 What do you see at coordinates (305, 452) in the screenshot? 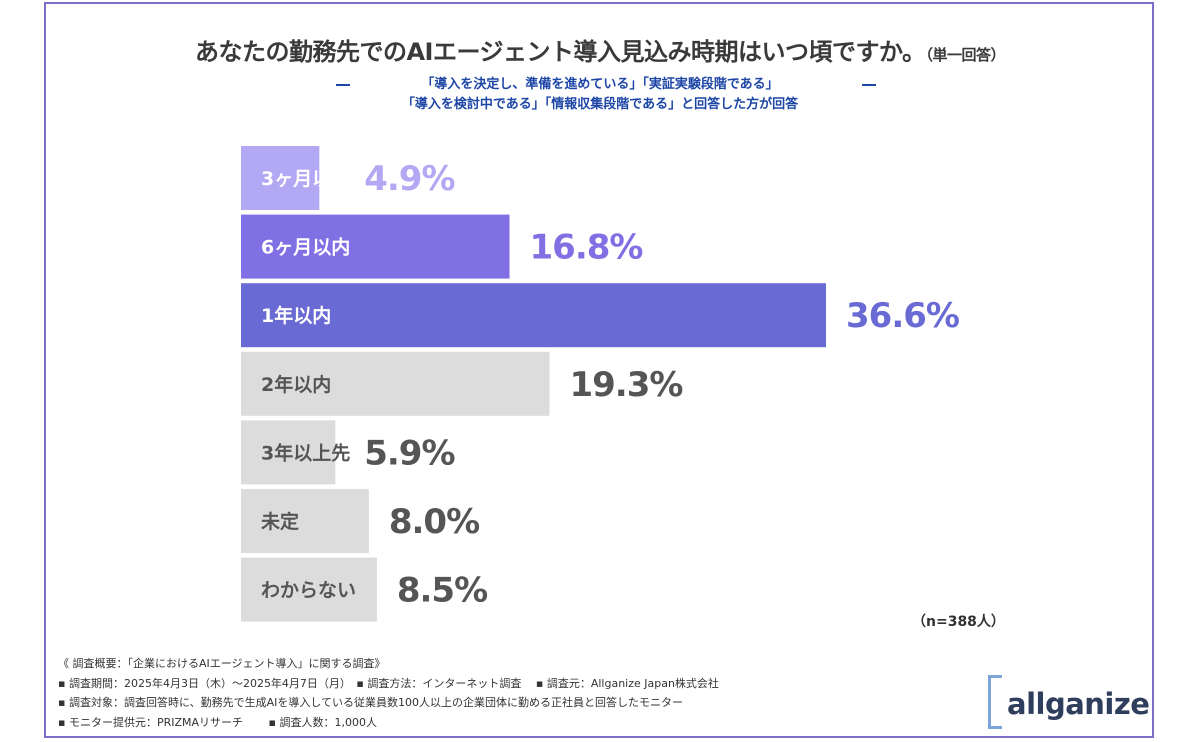
I see `category-label-4: 3年以上先` at bounding box center [305, 452].